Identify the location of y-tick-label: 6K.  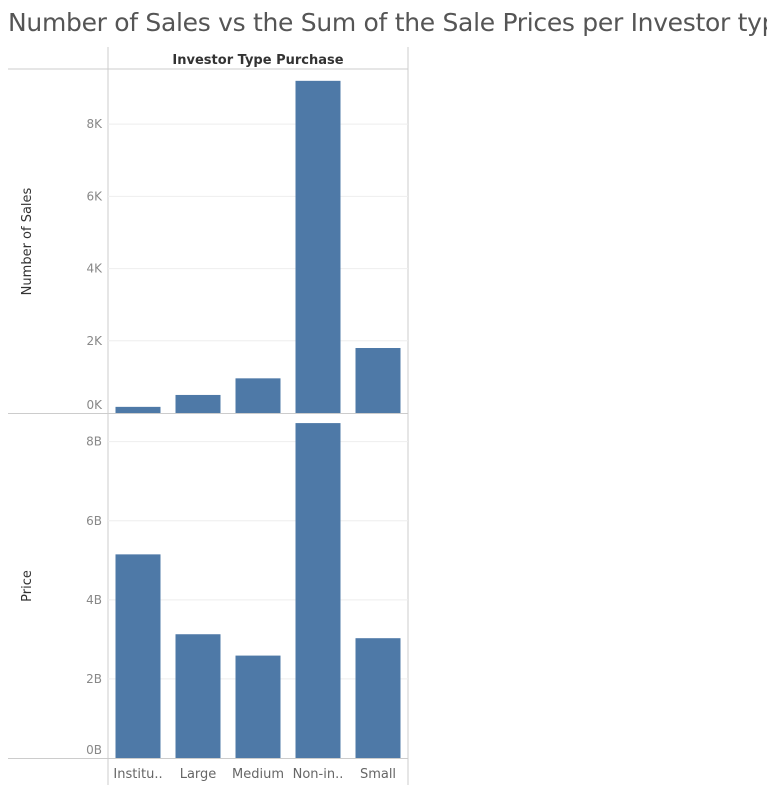
(94, 196).